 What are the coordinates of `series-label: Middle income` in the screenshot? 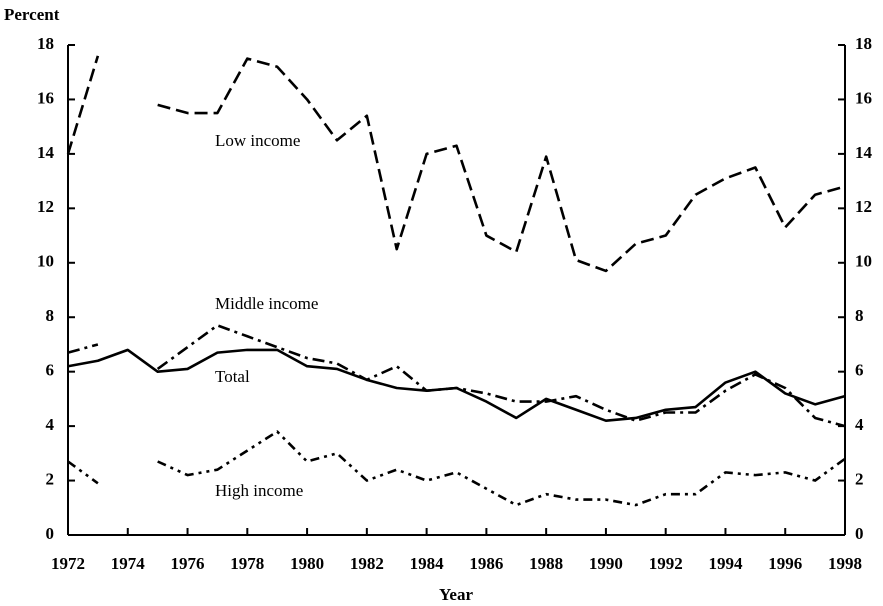 It's located at (266, 303).